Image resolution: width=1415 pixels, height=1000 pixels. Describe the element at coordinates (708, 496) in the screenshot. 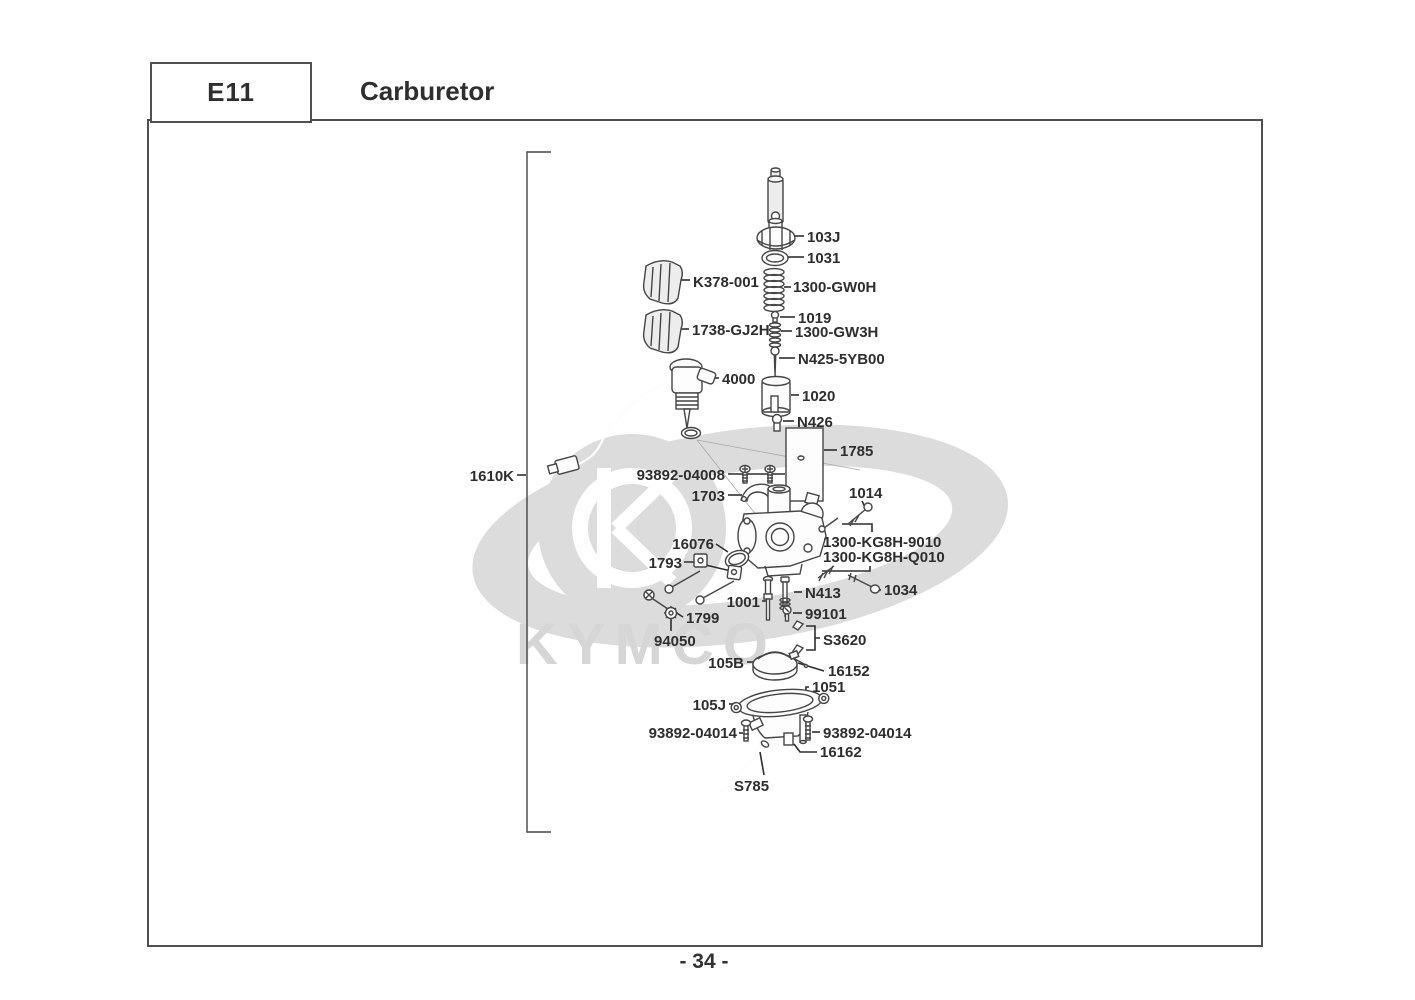

I see `part-label-1703: 1703` at that location.